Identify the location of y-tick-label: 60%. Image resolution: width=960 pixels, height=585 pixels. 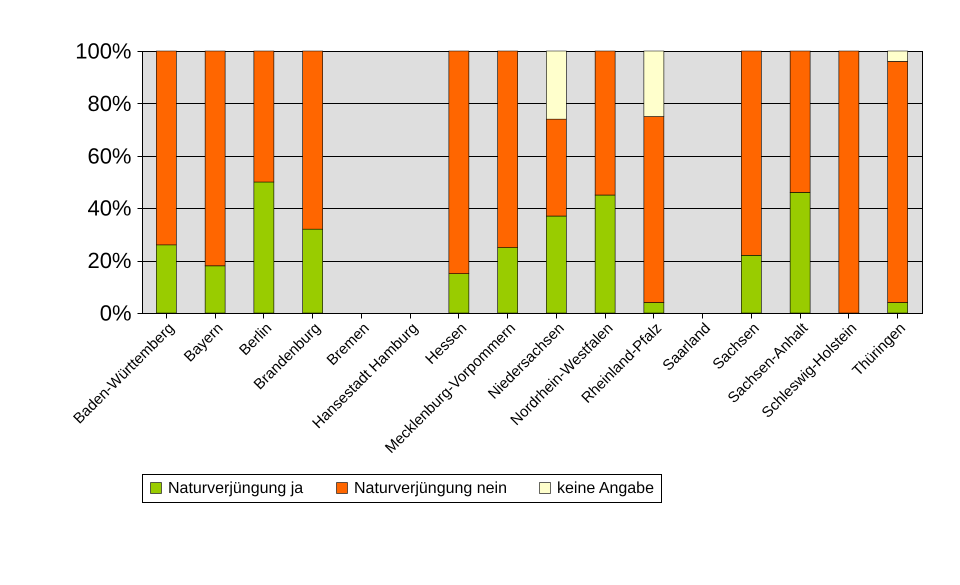
(109, 155).